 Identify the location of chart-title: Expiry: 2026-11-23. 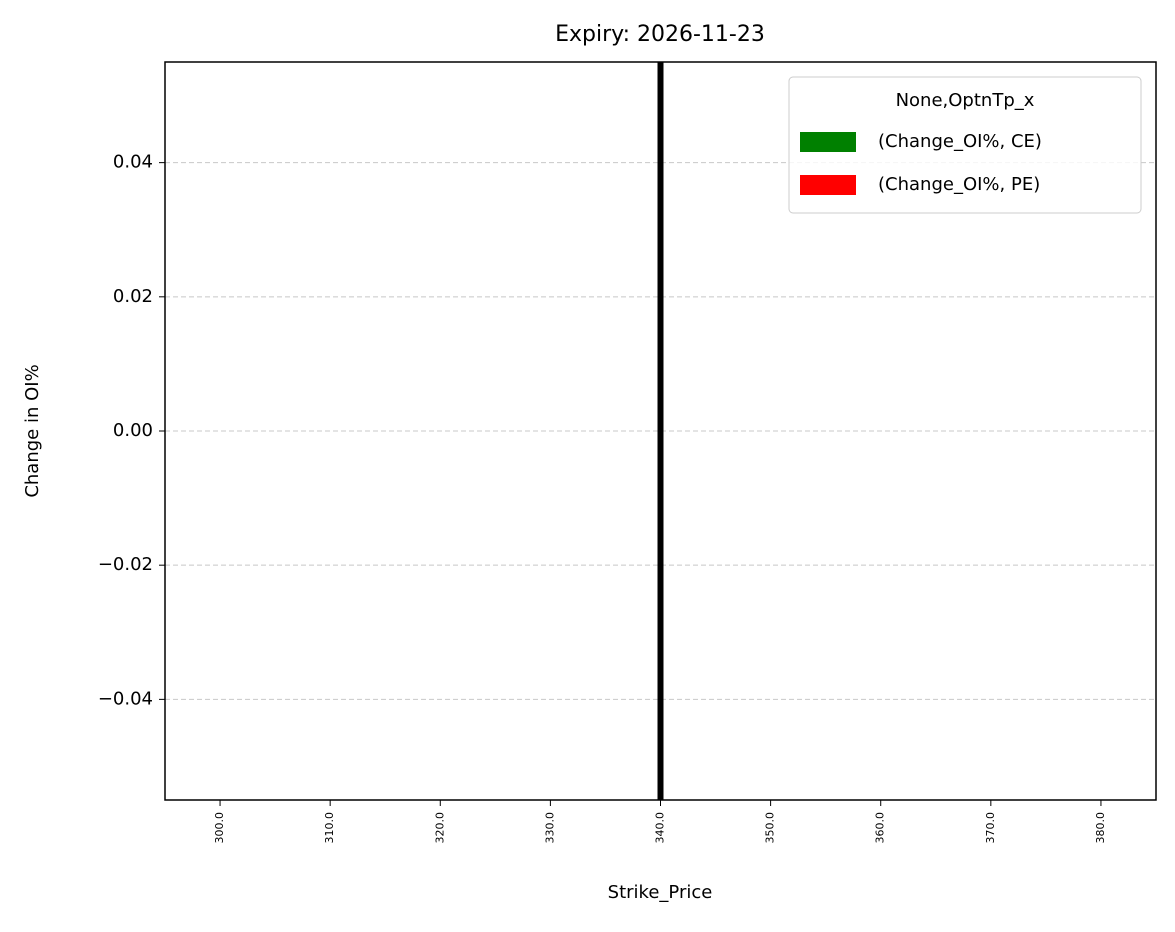
(660, 34).